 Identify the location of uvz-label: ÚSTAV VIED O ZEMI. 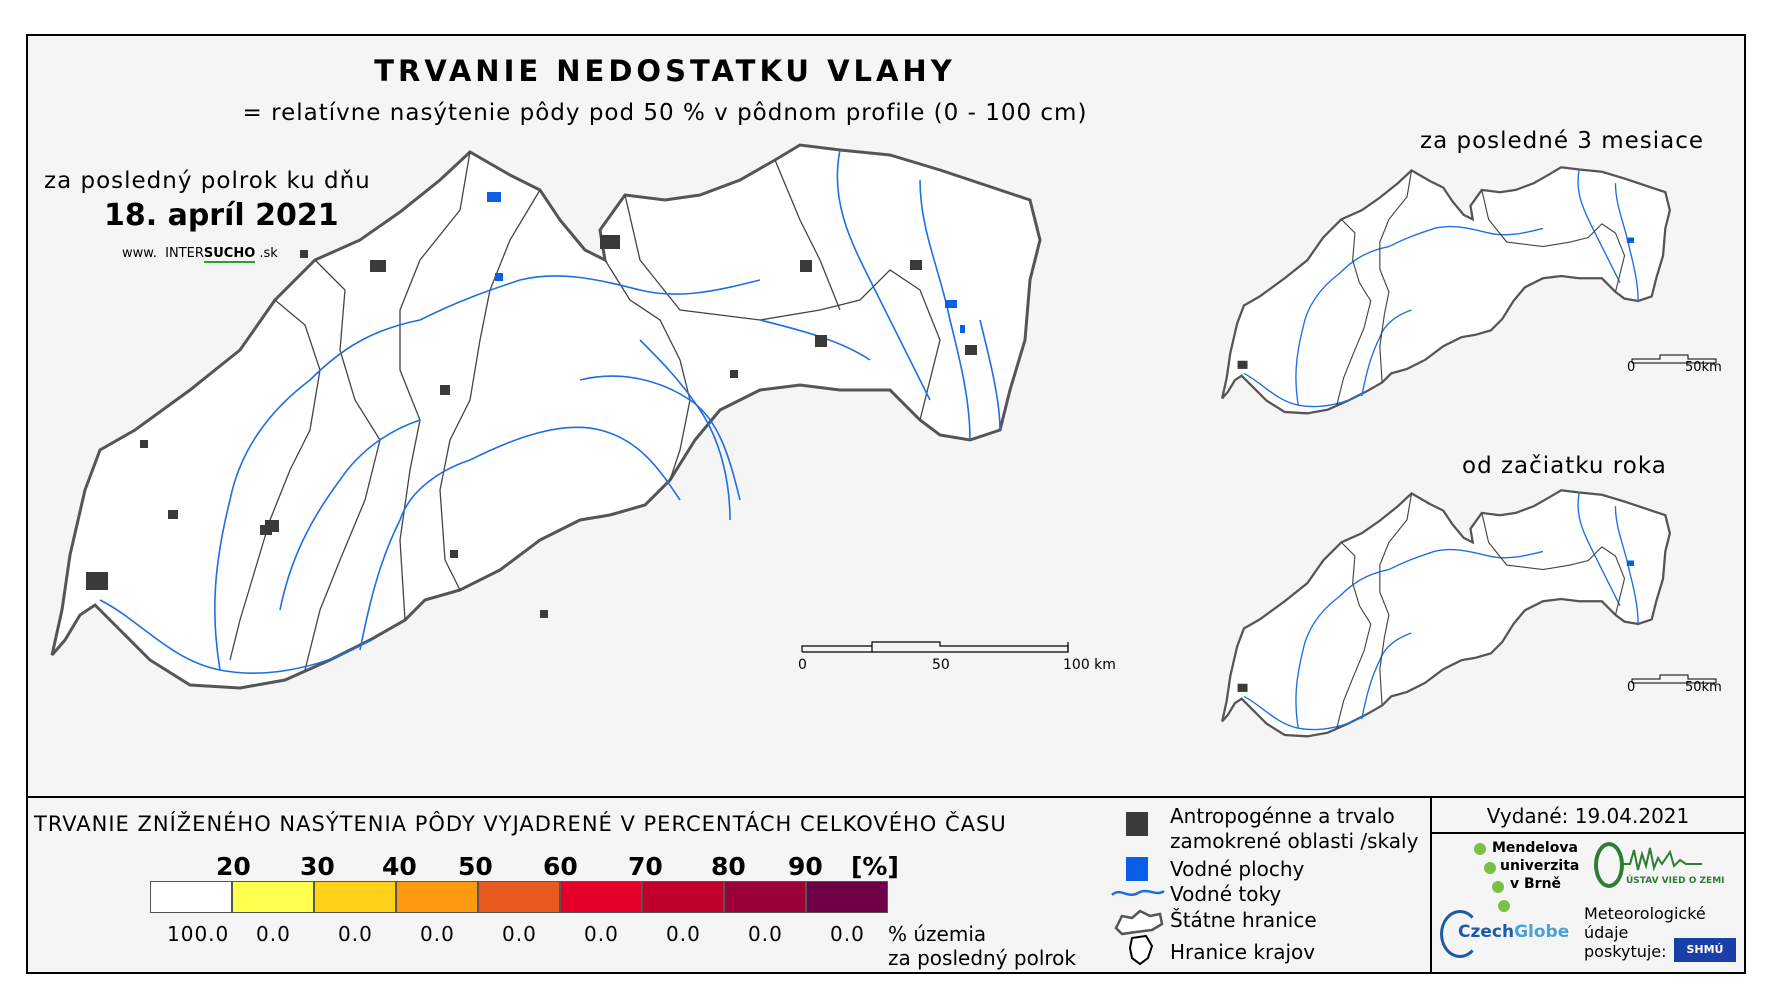
(1675, 881).